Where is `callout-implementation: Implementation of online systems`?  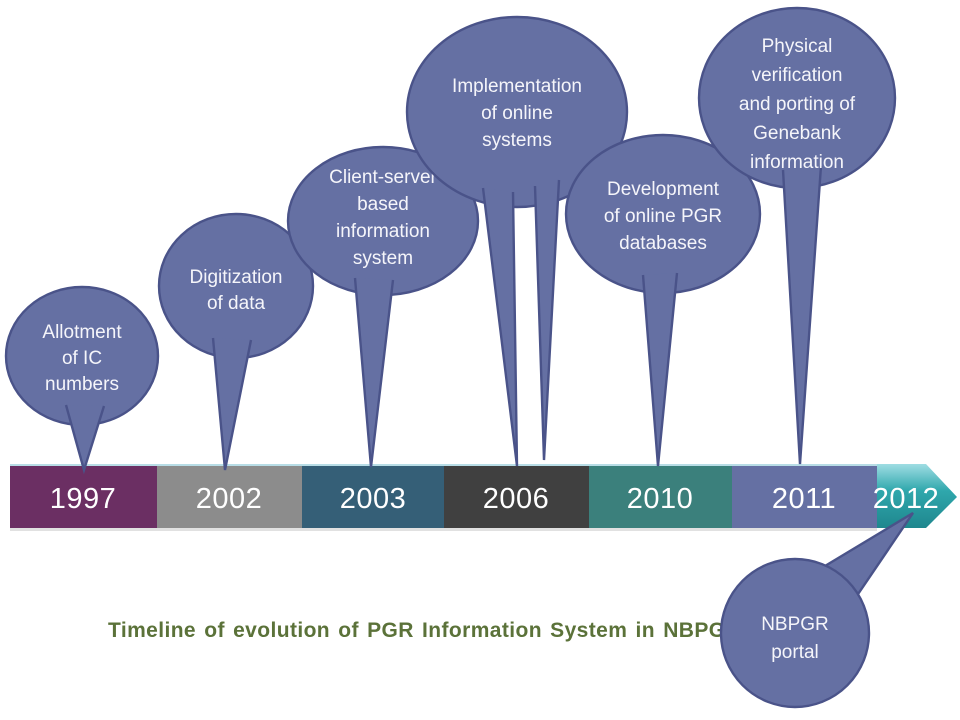 callout-implementation: Implementation of online systems is located at coordinates (517, 241).